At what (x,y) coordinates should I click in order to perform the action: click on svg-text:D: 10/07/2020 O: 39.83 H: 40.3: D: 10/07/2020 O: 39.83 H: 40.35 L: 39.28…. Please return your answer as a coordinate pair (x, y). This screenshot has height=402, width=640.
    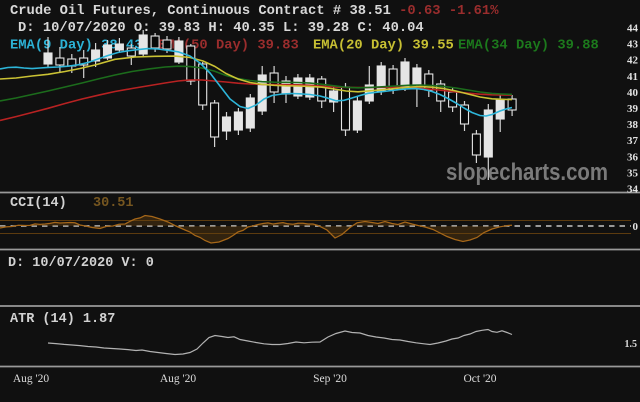
    Looking at the image, I should click on (221, 28).